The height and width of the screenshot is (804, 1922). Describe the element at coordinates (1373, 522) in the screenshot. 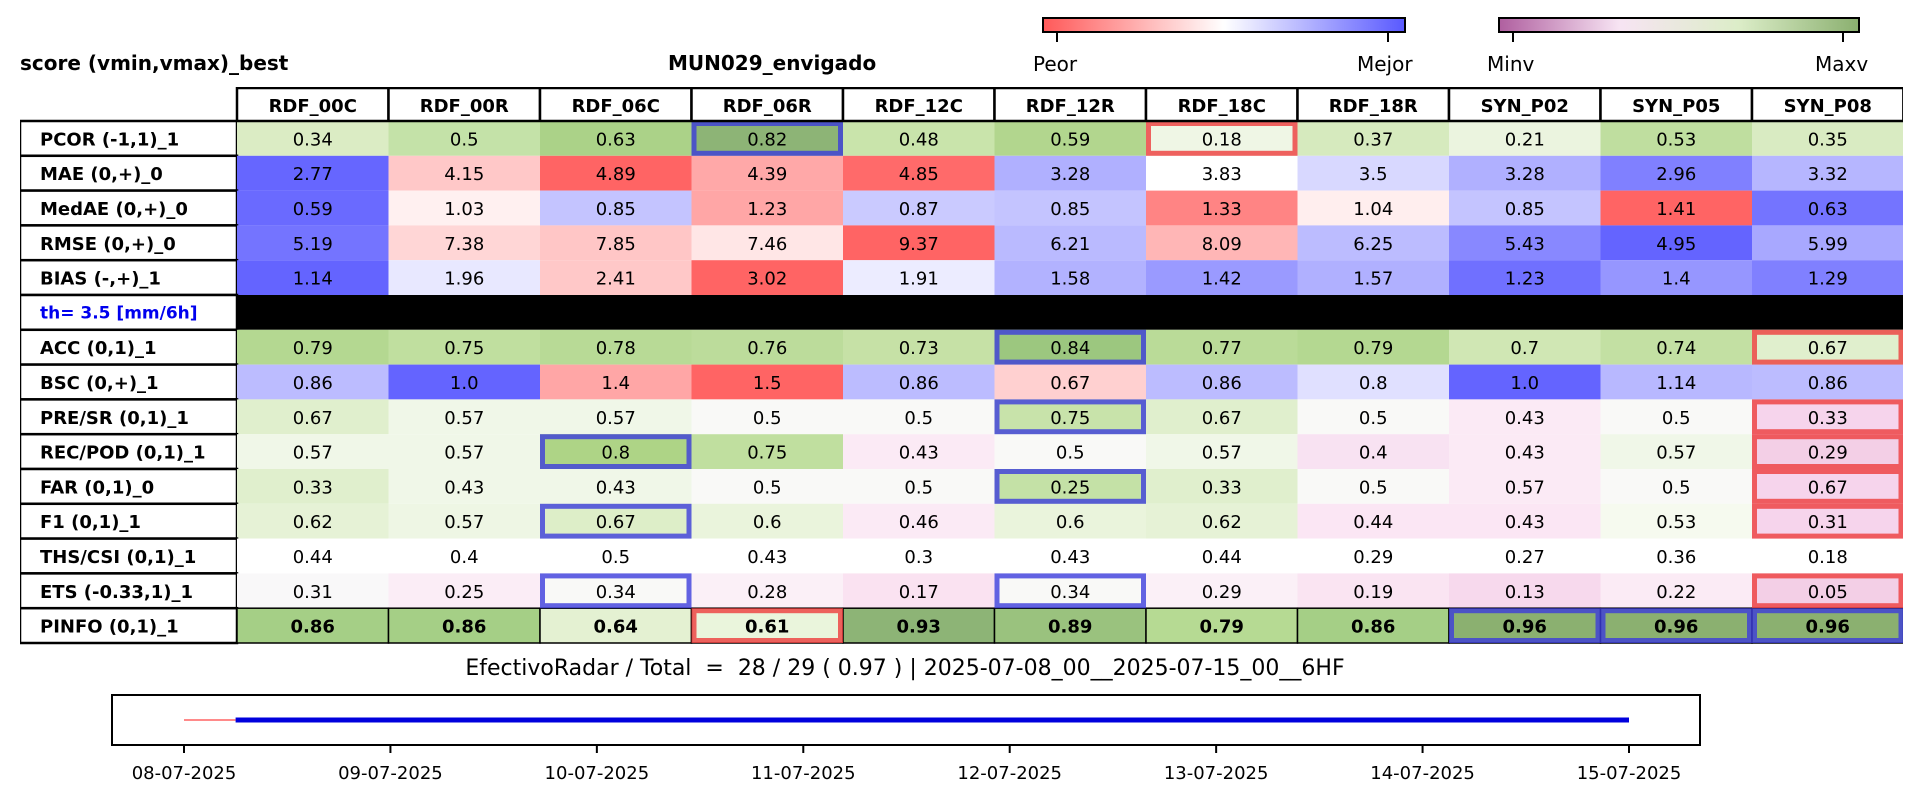

I see `cell-value: 0.44` at that location.